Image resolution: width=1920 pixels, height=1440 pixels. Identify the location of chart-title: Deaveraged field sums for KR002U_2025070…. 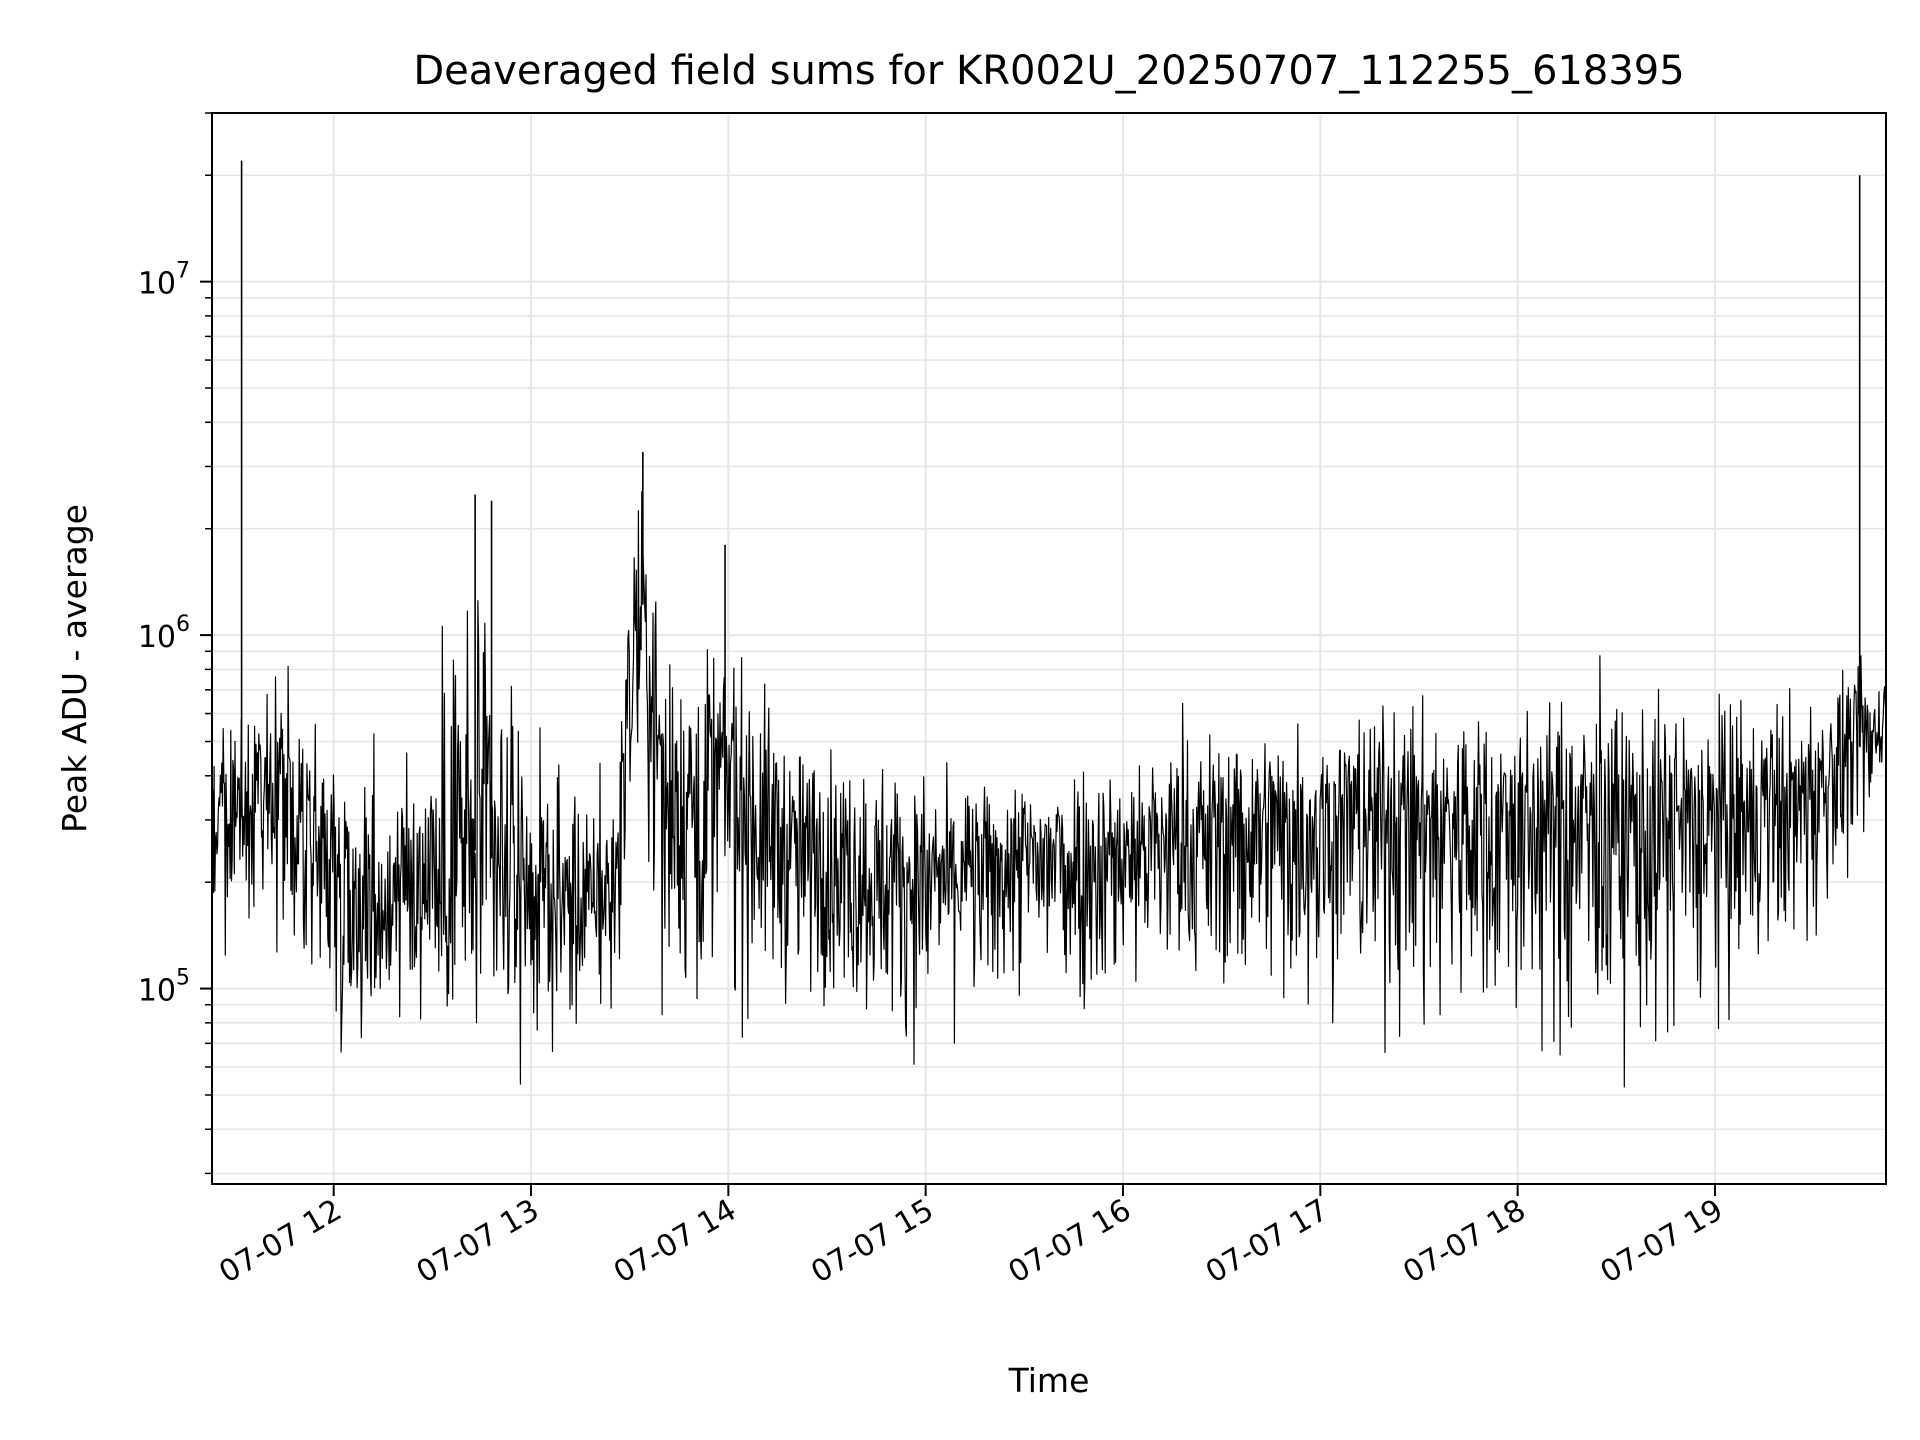
(1048, 71).